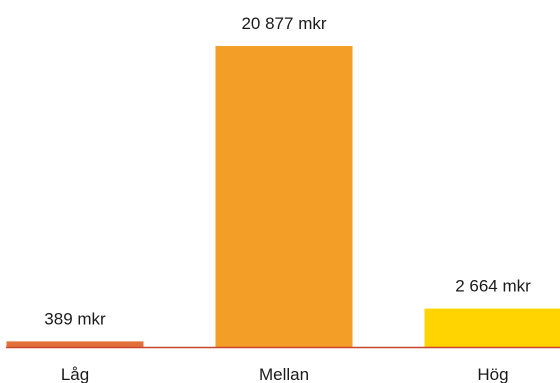 The image size is (560, 383). I want to click on category-label-2: Mellan, so click(284, 374).